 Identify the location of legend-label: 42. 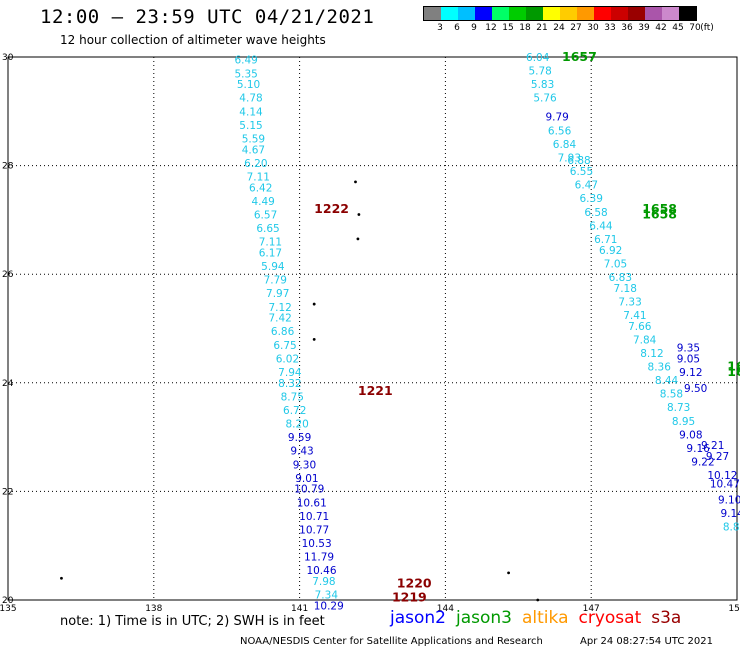
(661, 28).